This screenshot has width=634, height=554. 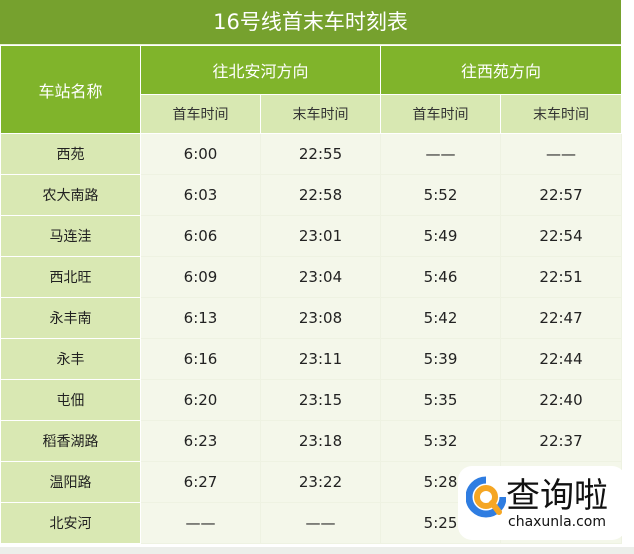 What do you see at coordinates (200, 154) in the screenshot?
I see `first-train-beianhe: 6:00` at bounding box center [200, 154].